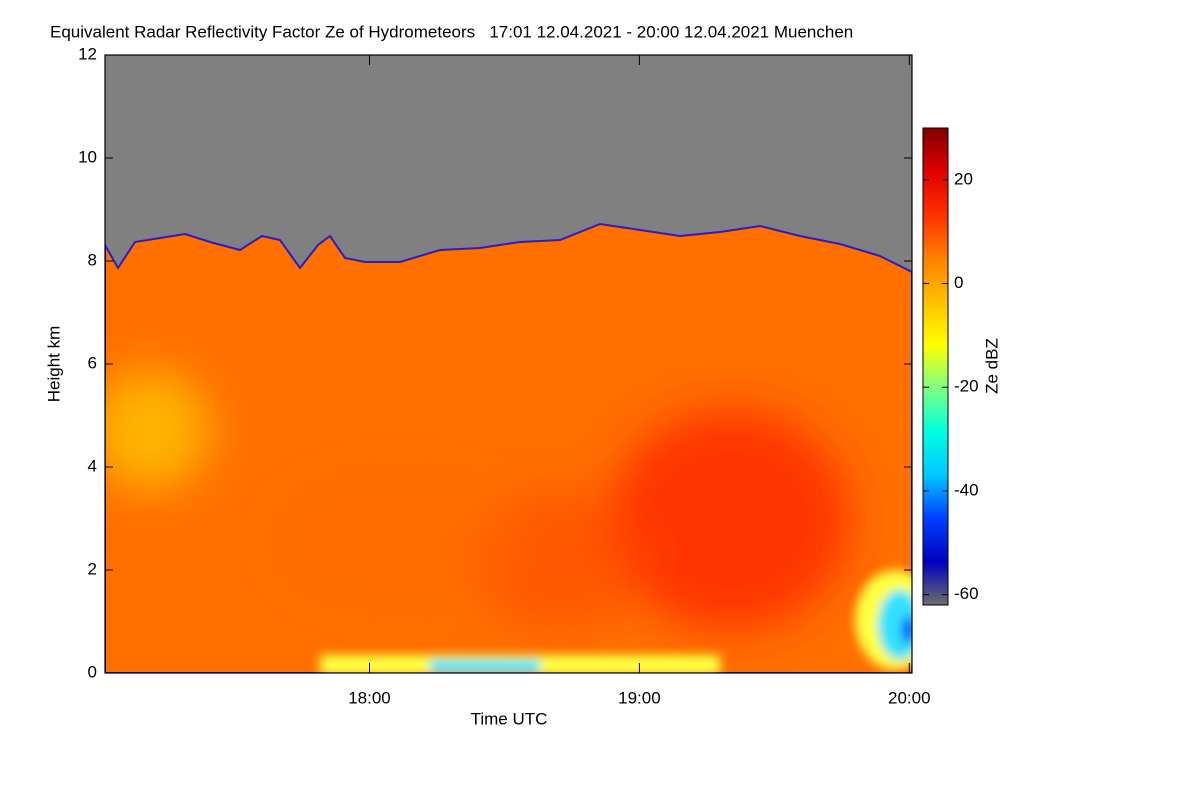 The image size is (1200, 805). I want to click on y-tick-label: 2, so click(92, 568).